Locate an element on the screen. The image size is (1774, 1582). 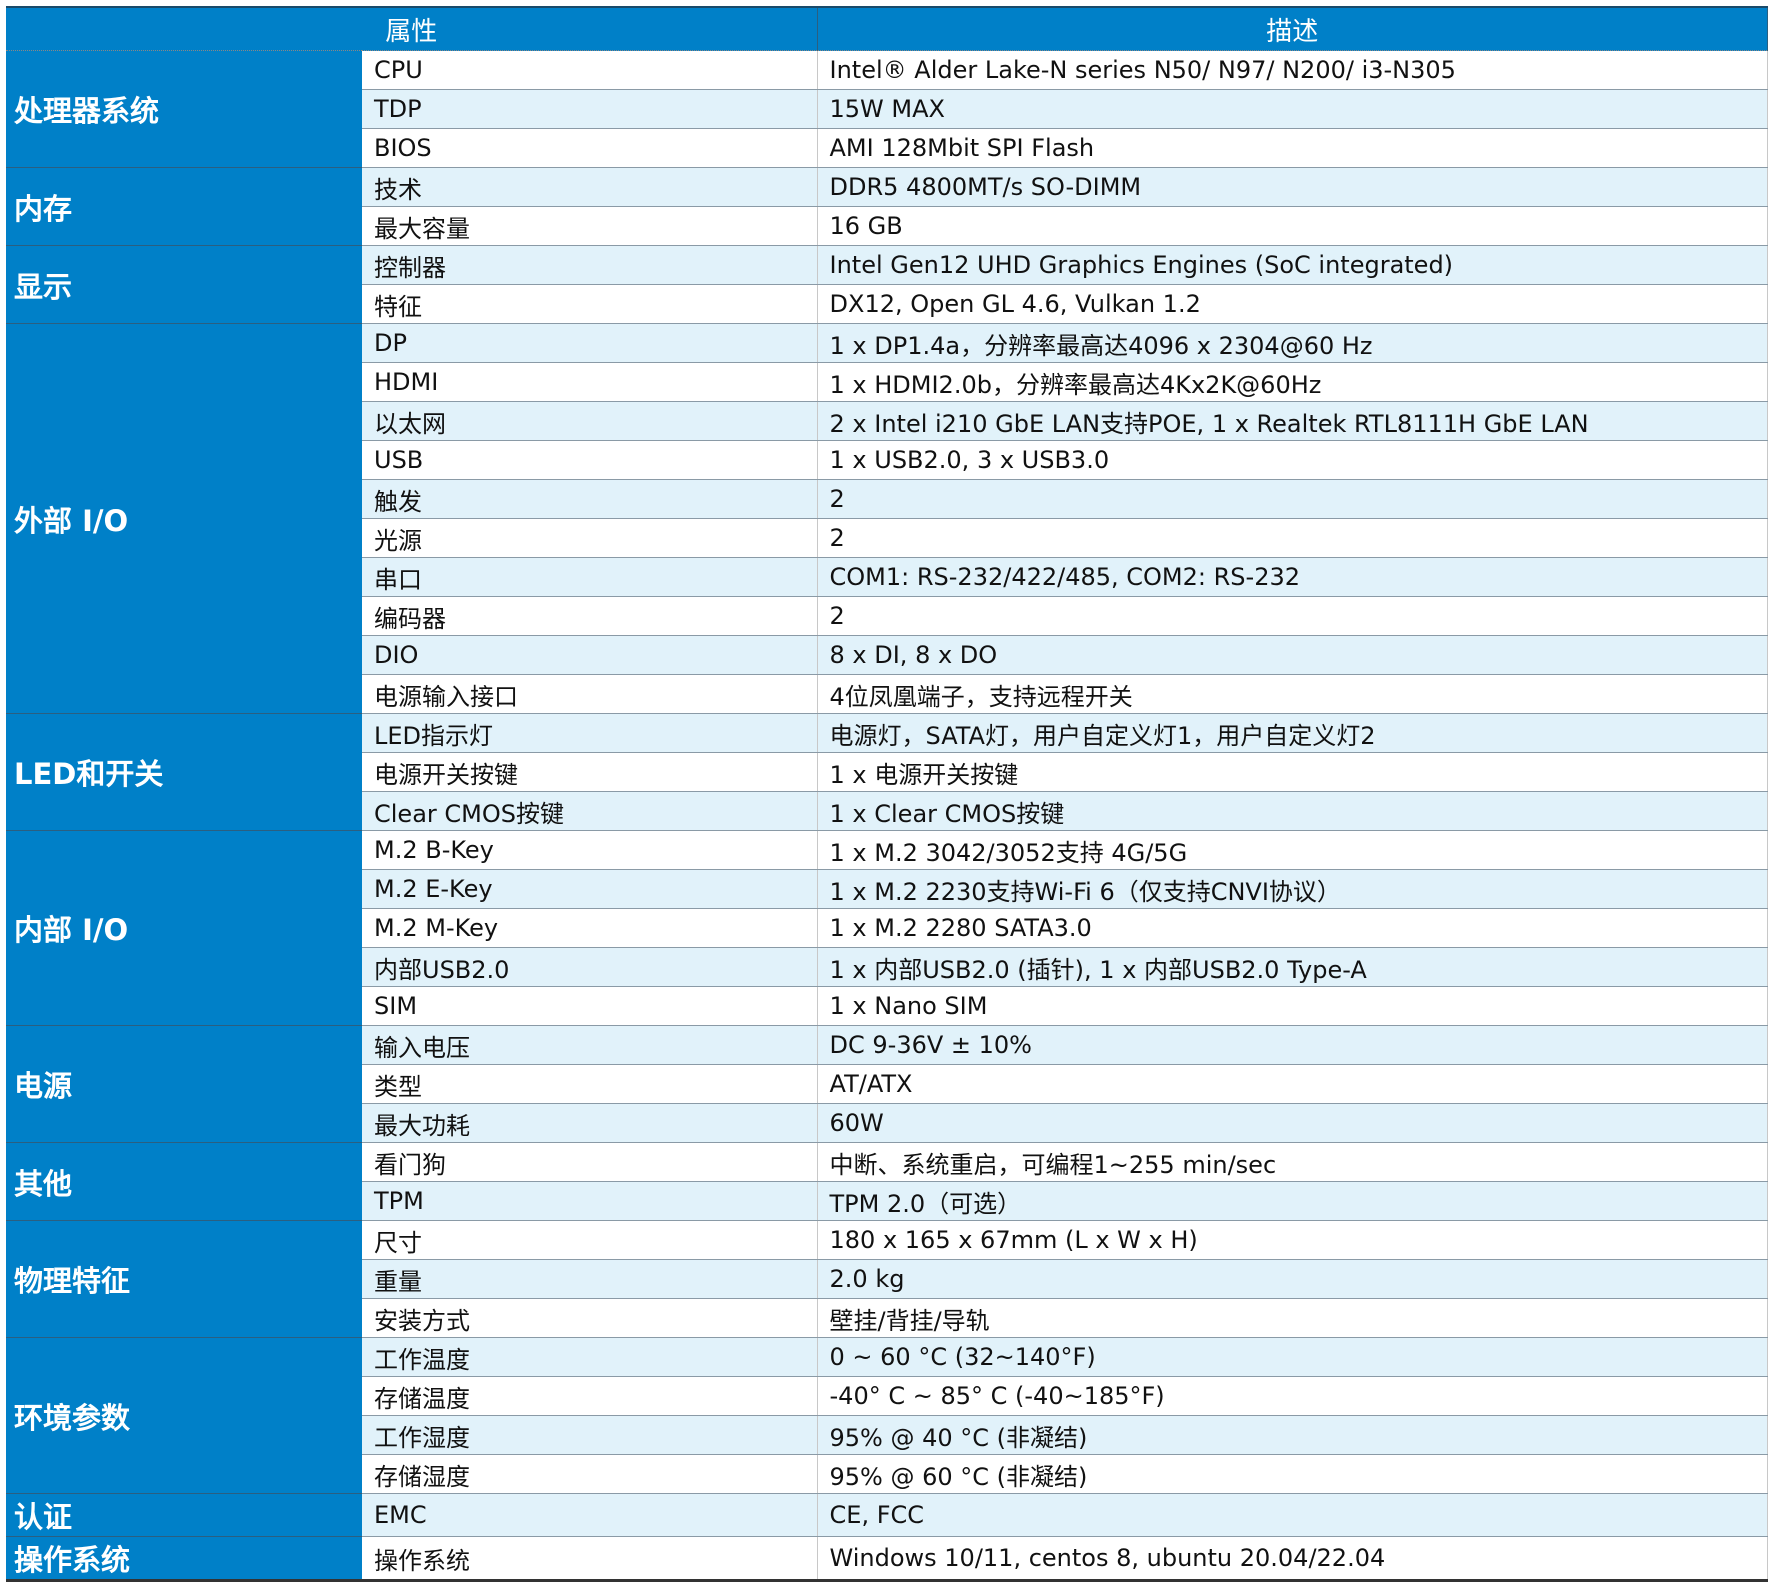
description-cell: TPM 2.0（可选） is located at coordinates (1293, 1201).